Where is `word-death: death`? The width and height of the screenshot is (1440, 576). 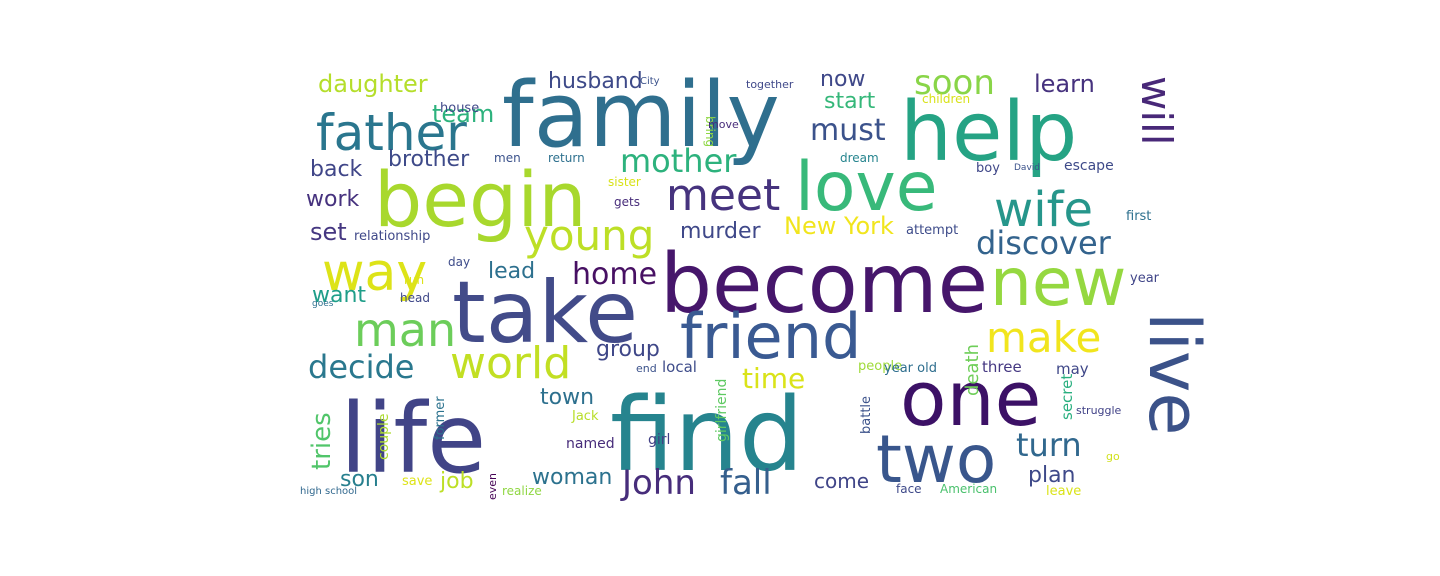
word-death: death is located at coordinates (972, 370).